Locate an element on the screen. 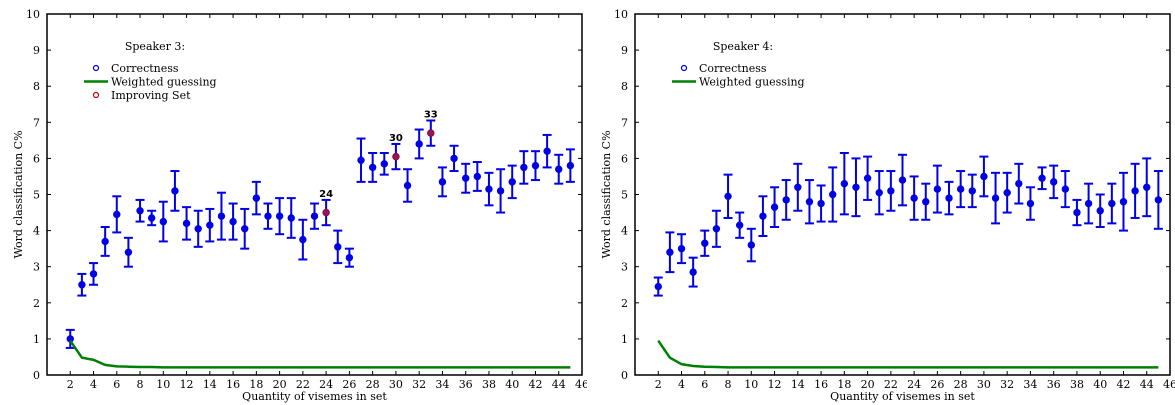 This screenshot has width=1175, height=405. x-tick-label: 6 is located at coordinates (704, 384).